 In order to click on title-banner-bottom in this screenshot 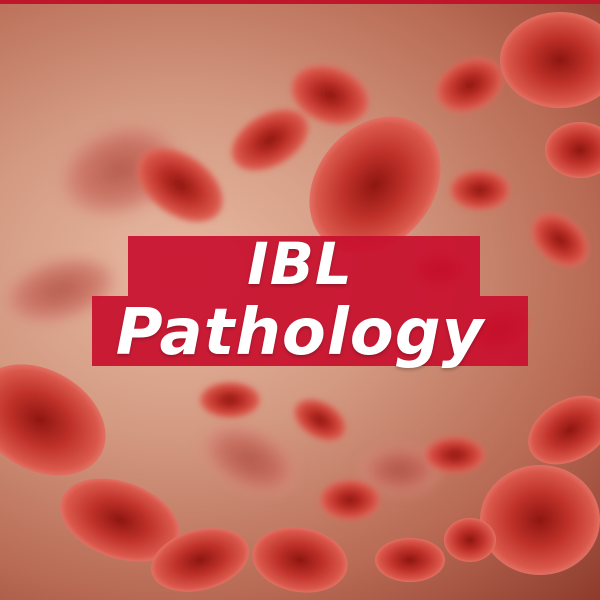, I will do `click(310, 331)`.